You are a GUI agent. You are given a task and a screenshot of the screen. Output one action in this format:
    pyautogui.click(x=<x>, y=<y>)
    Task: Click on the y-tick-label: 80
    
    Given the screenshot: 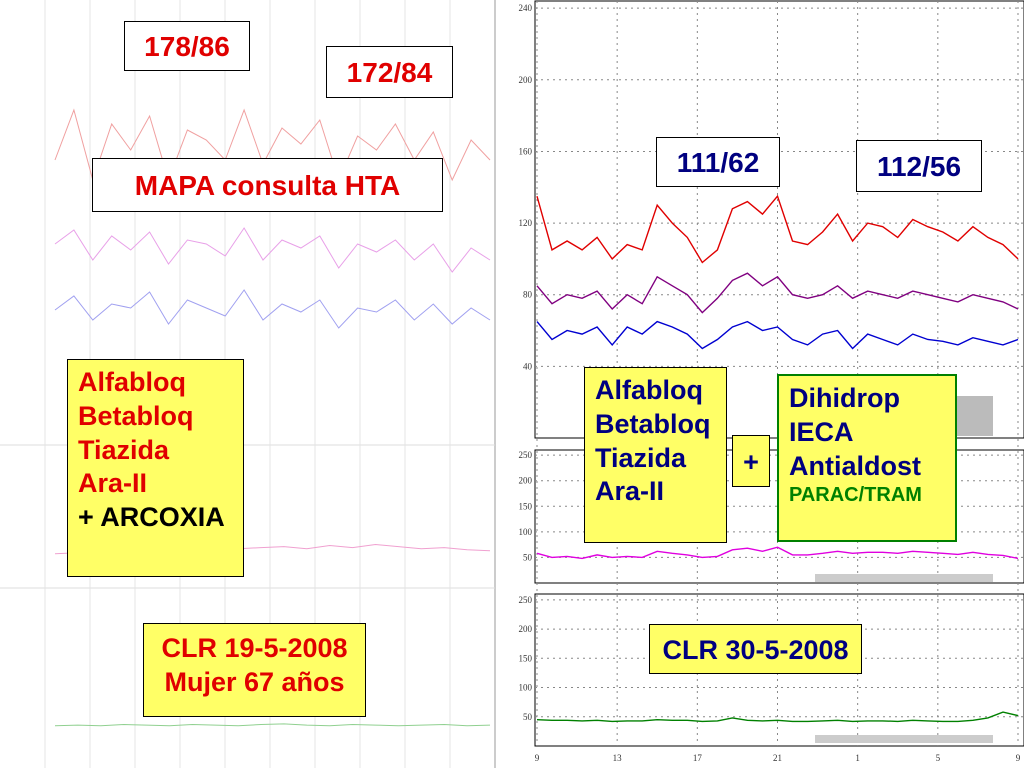 What is the action you would take?
    pyautogui.click(x=528, y=295)
    